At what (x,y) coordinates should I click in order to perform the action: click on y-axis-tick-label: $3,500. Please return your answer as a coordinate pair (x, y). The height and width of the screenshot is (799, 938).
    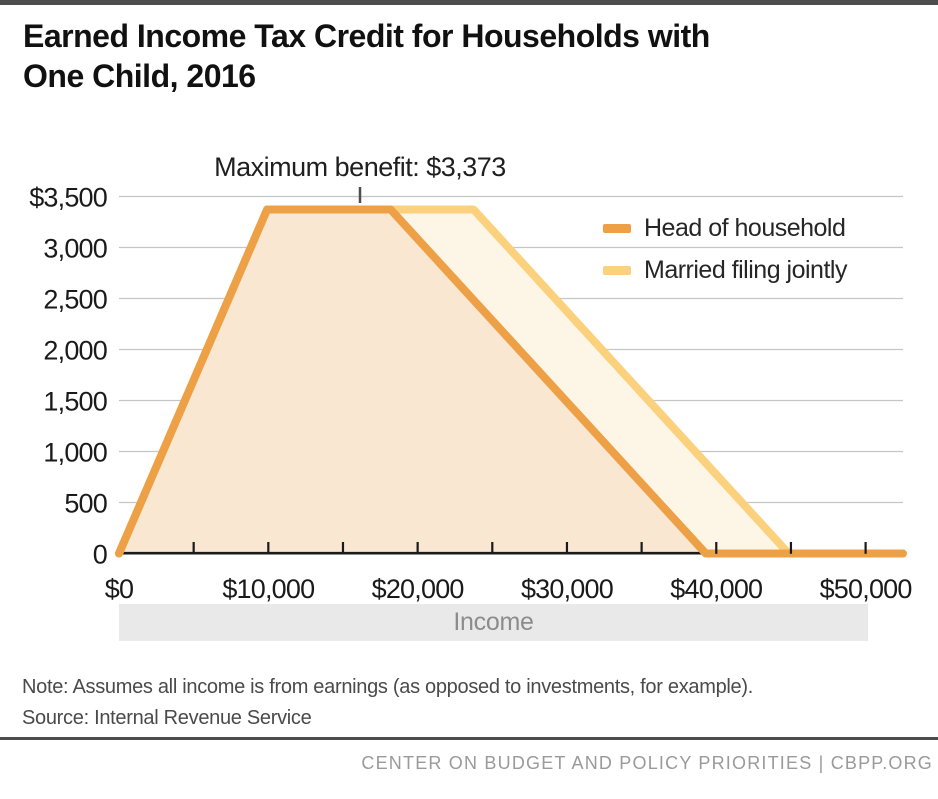
    Looking at the image, I should click on (68, 198).